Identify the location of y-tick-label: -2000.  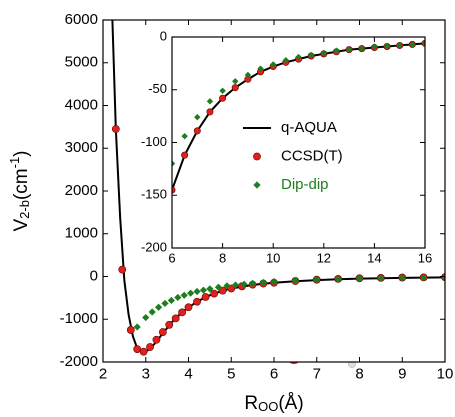
(79, 361).